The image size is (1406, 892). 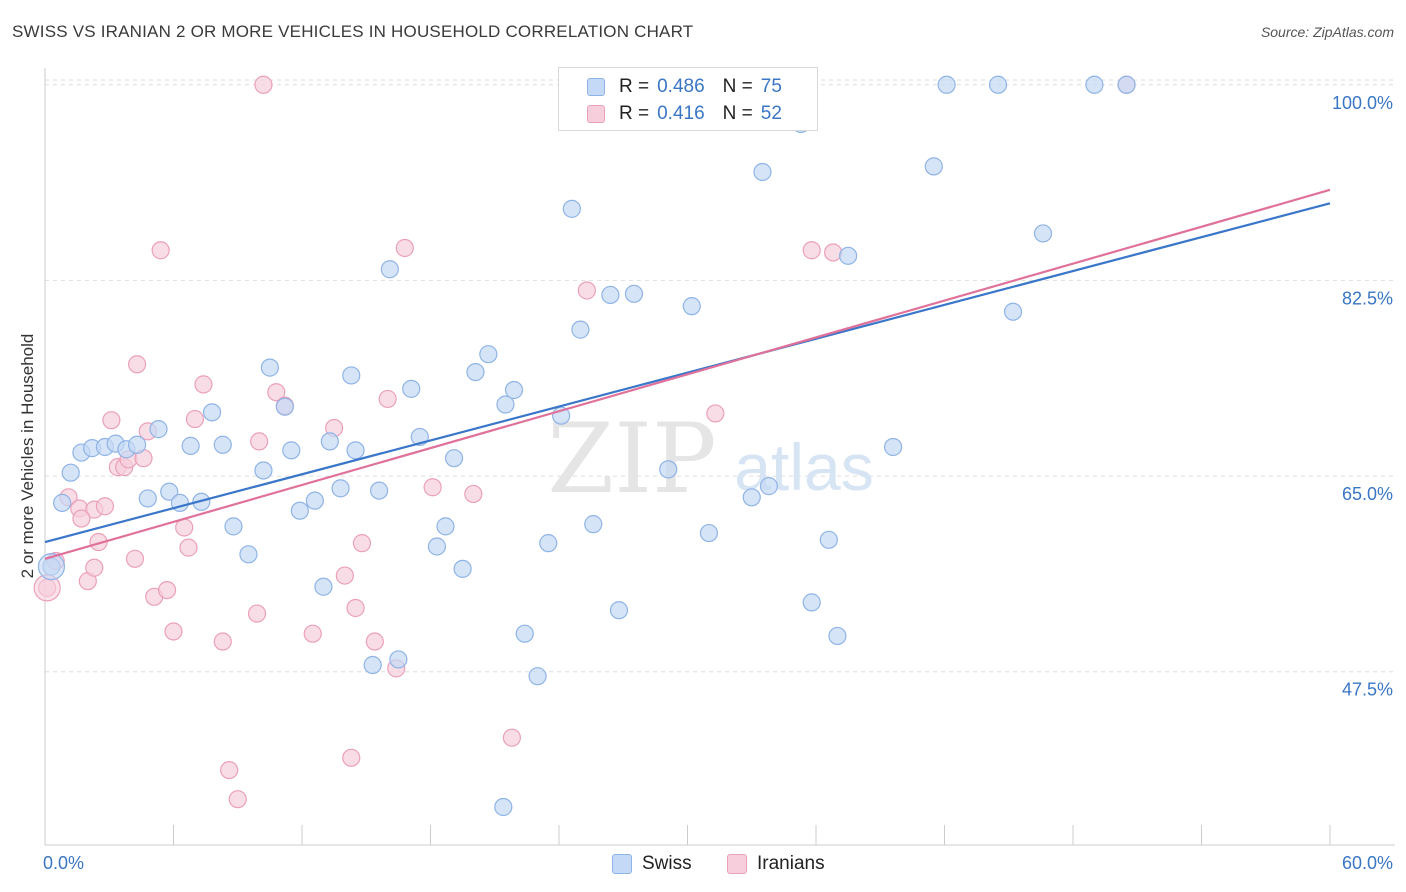 I want to click on legend-item-swiss: Swiss, so click(x=652, y=864).